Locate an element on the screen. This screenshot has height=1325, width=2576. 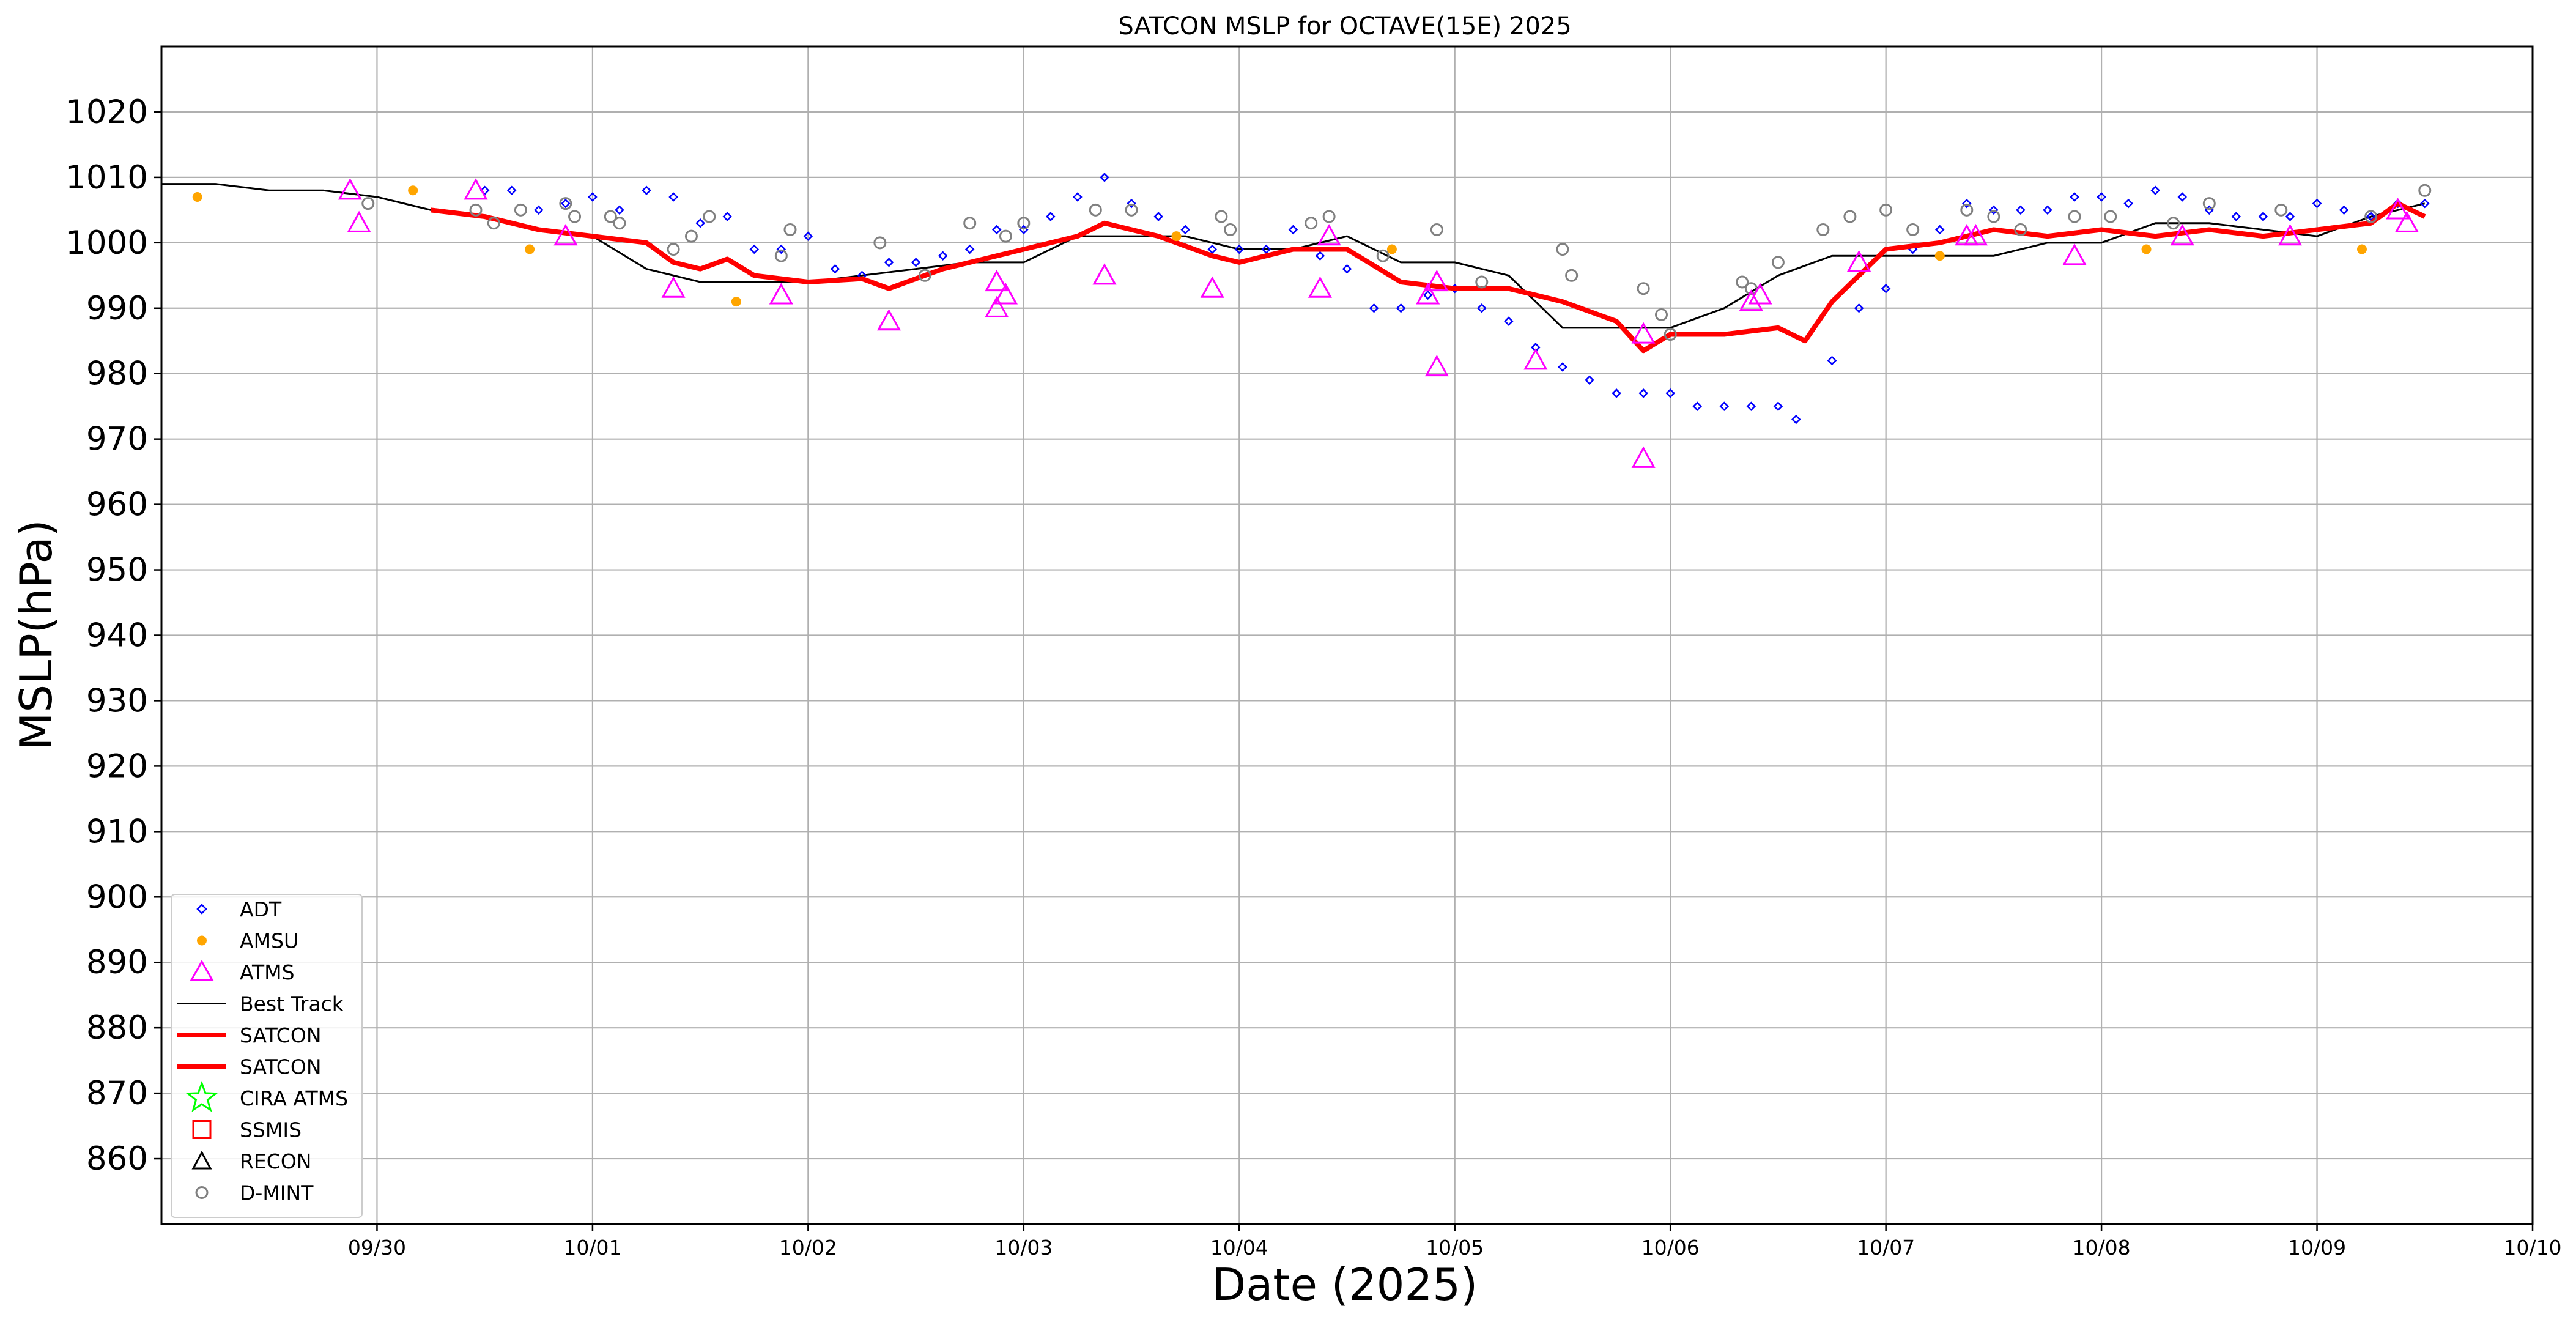
legend-entry: SATCON is located at coordinates (249, 1067).